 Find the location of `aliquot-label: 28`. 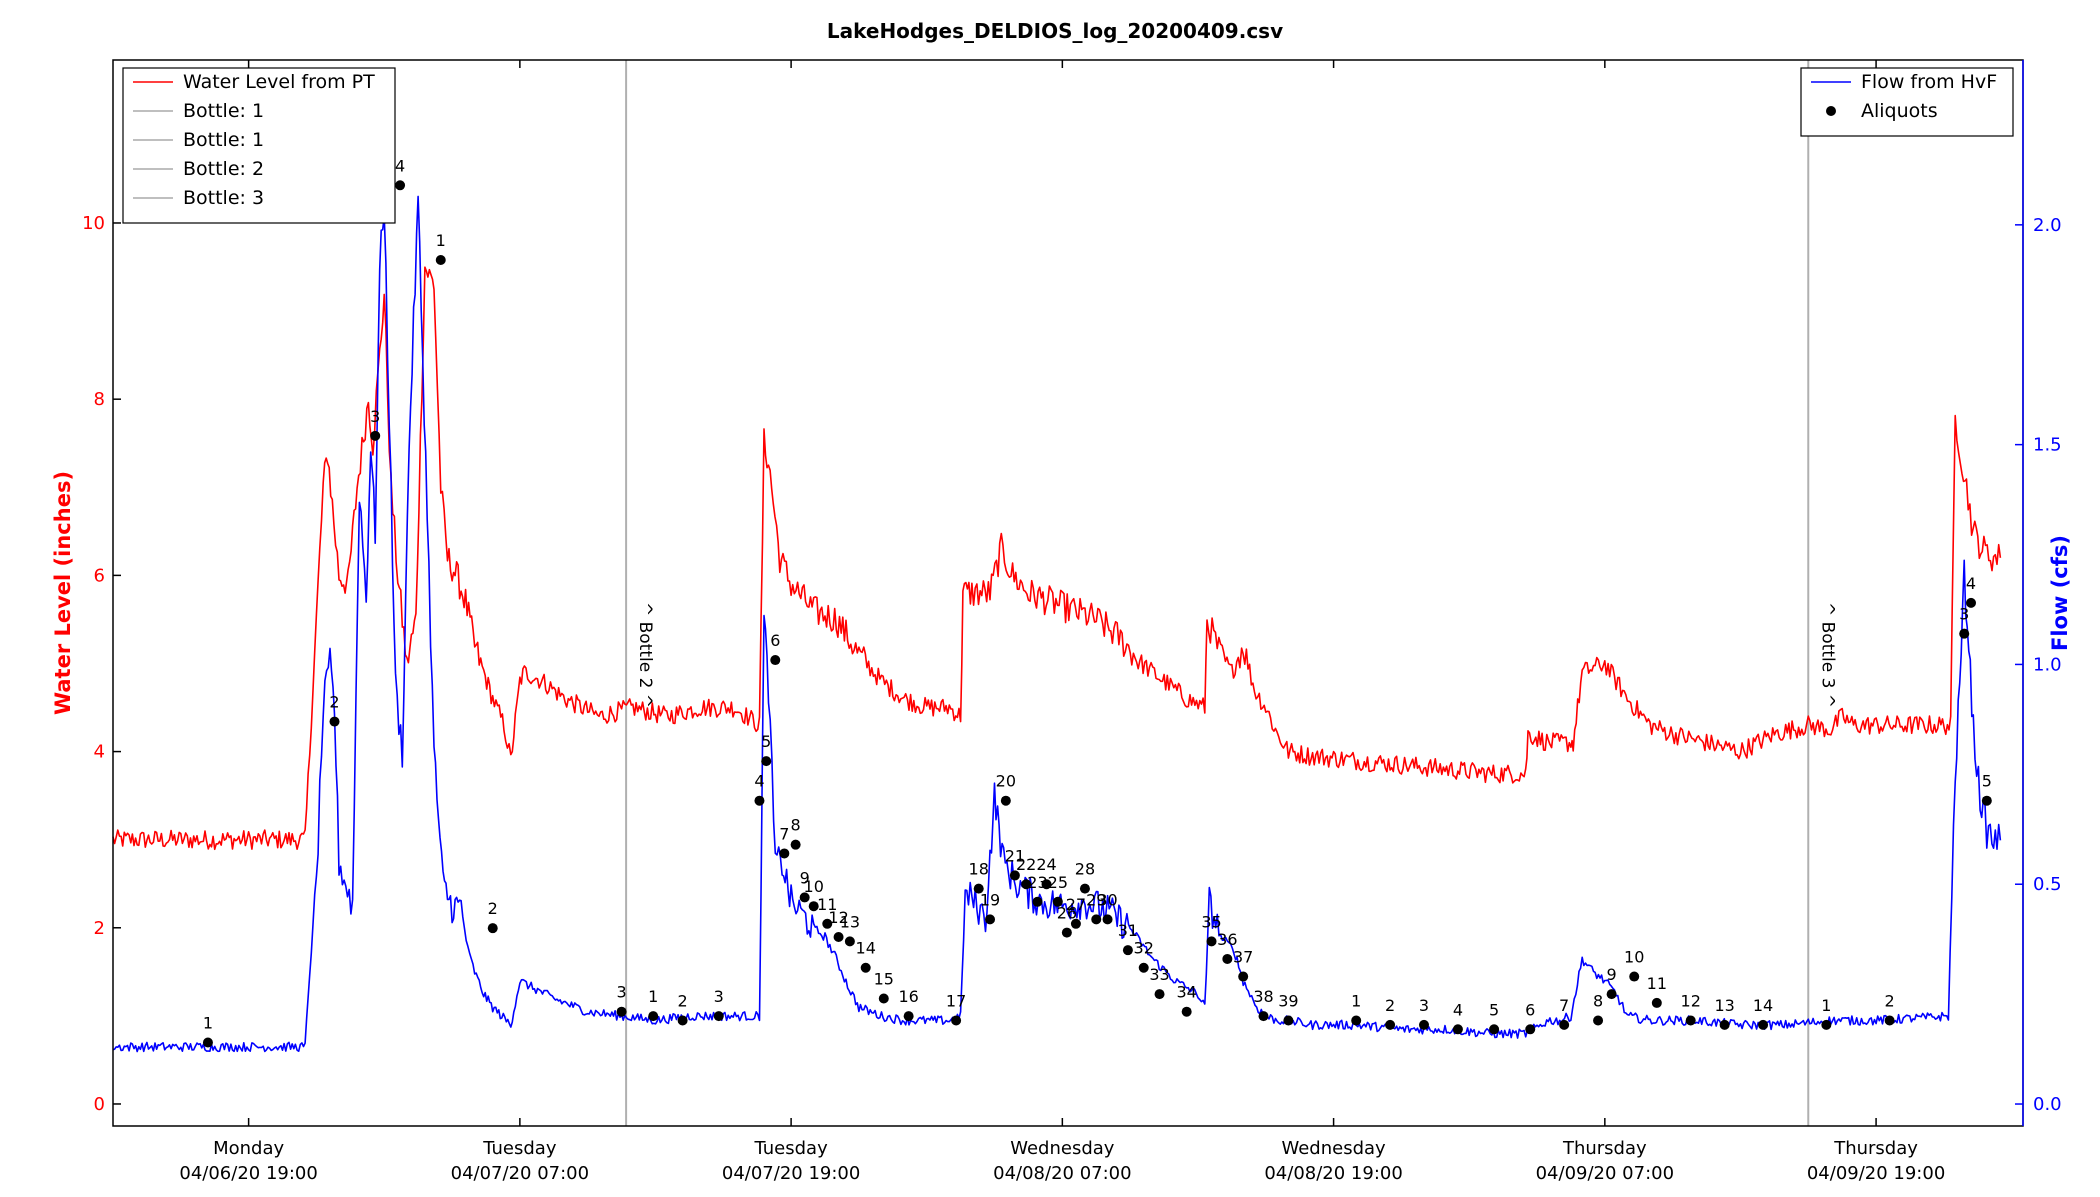

aliquot-label: 28 is located at coordinates (1085, 869).